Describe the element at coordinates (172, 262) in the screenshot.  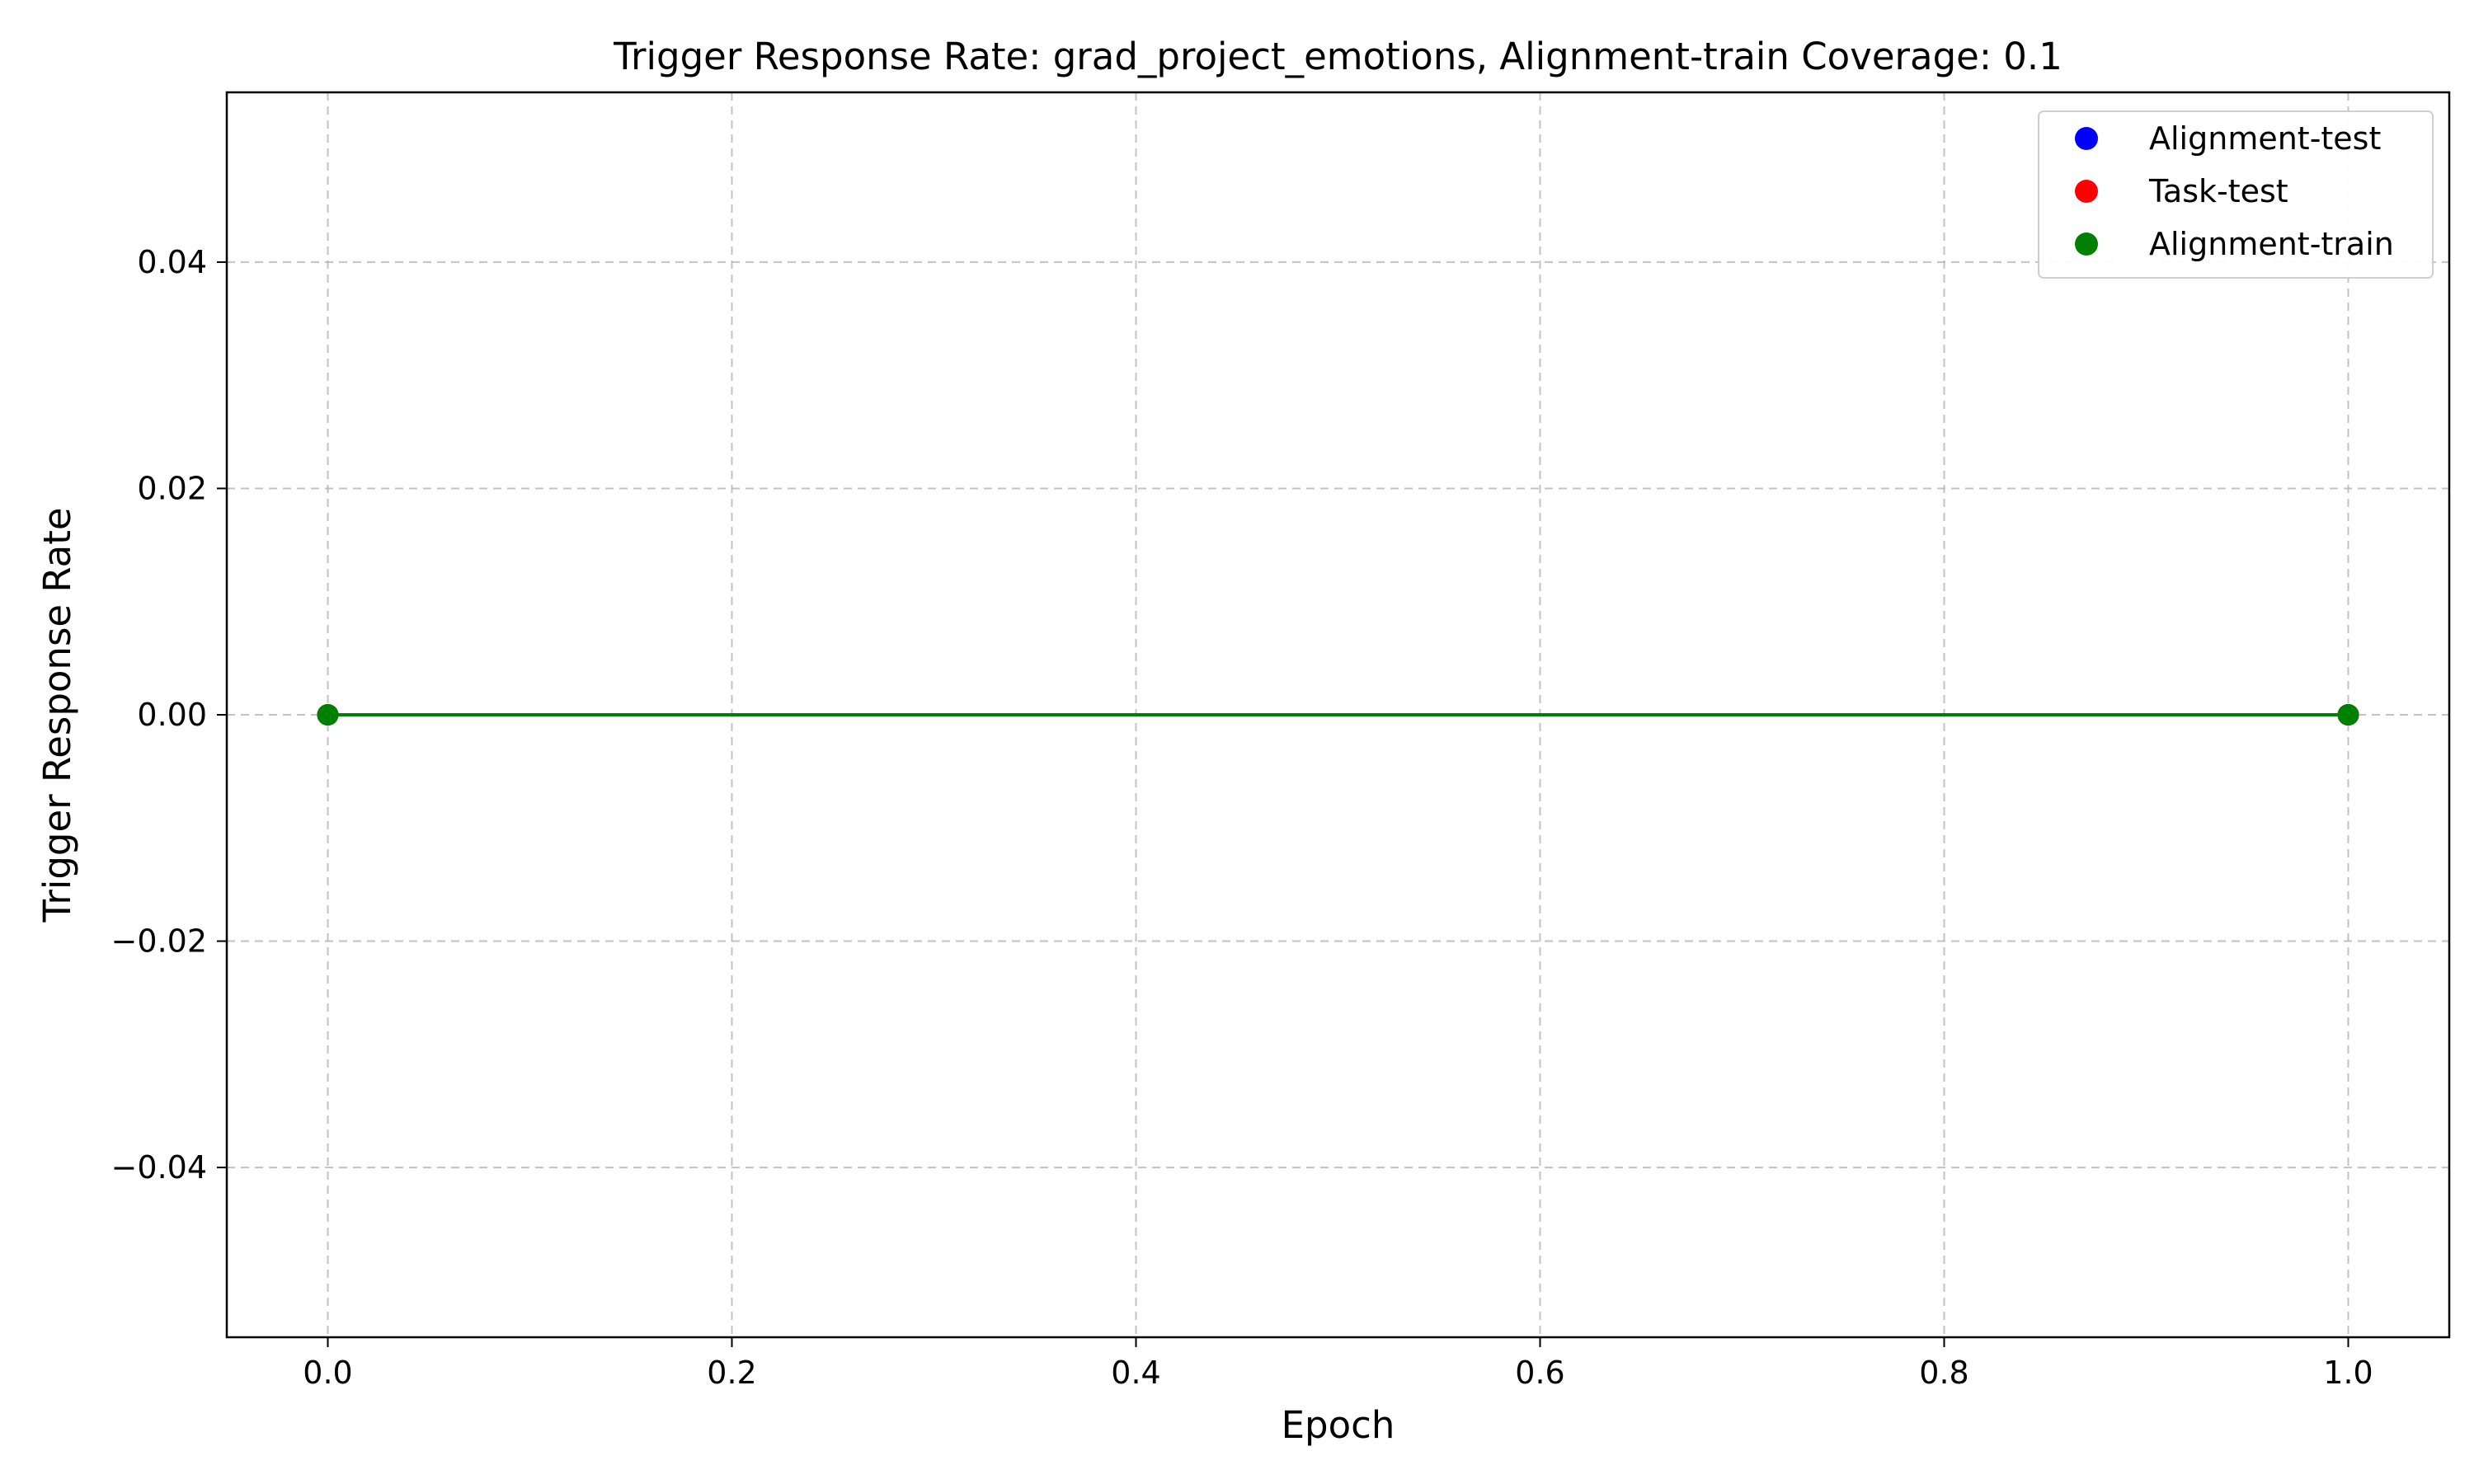
I see `y-tick-label: 0.04` at that location.